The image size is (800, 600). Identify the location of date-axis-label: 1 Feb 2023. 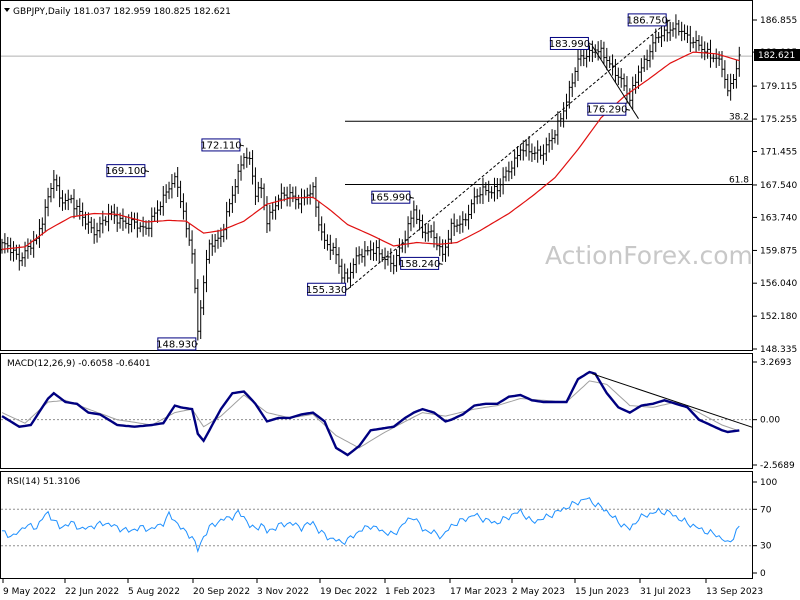
(410, 592).